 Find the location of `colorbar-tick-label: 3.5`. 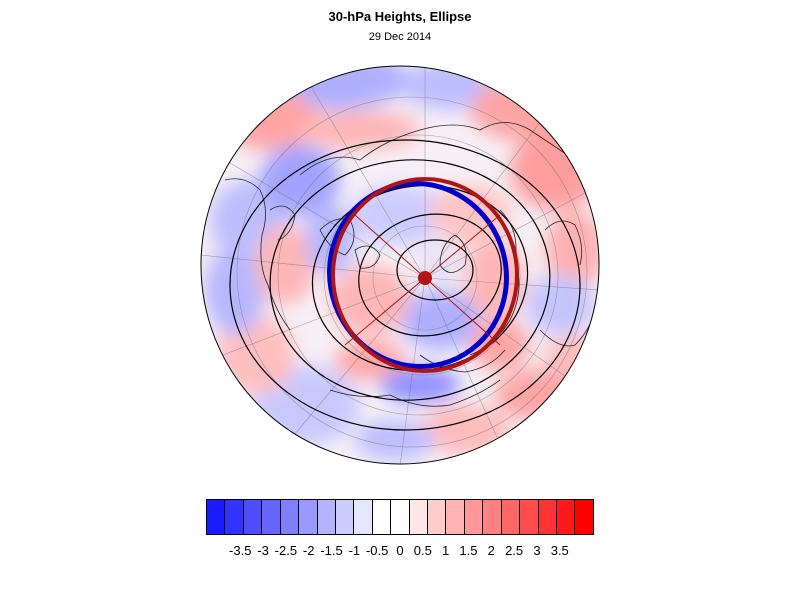

colorbar-tick-label: 3.5 is located at coordinates (559, 550).